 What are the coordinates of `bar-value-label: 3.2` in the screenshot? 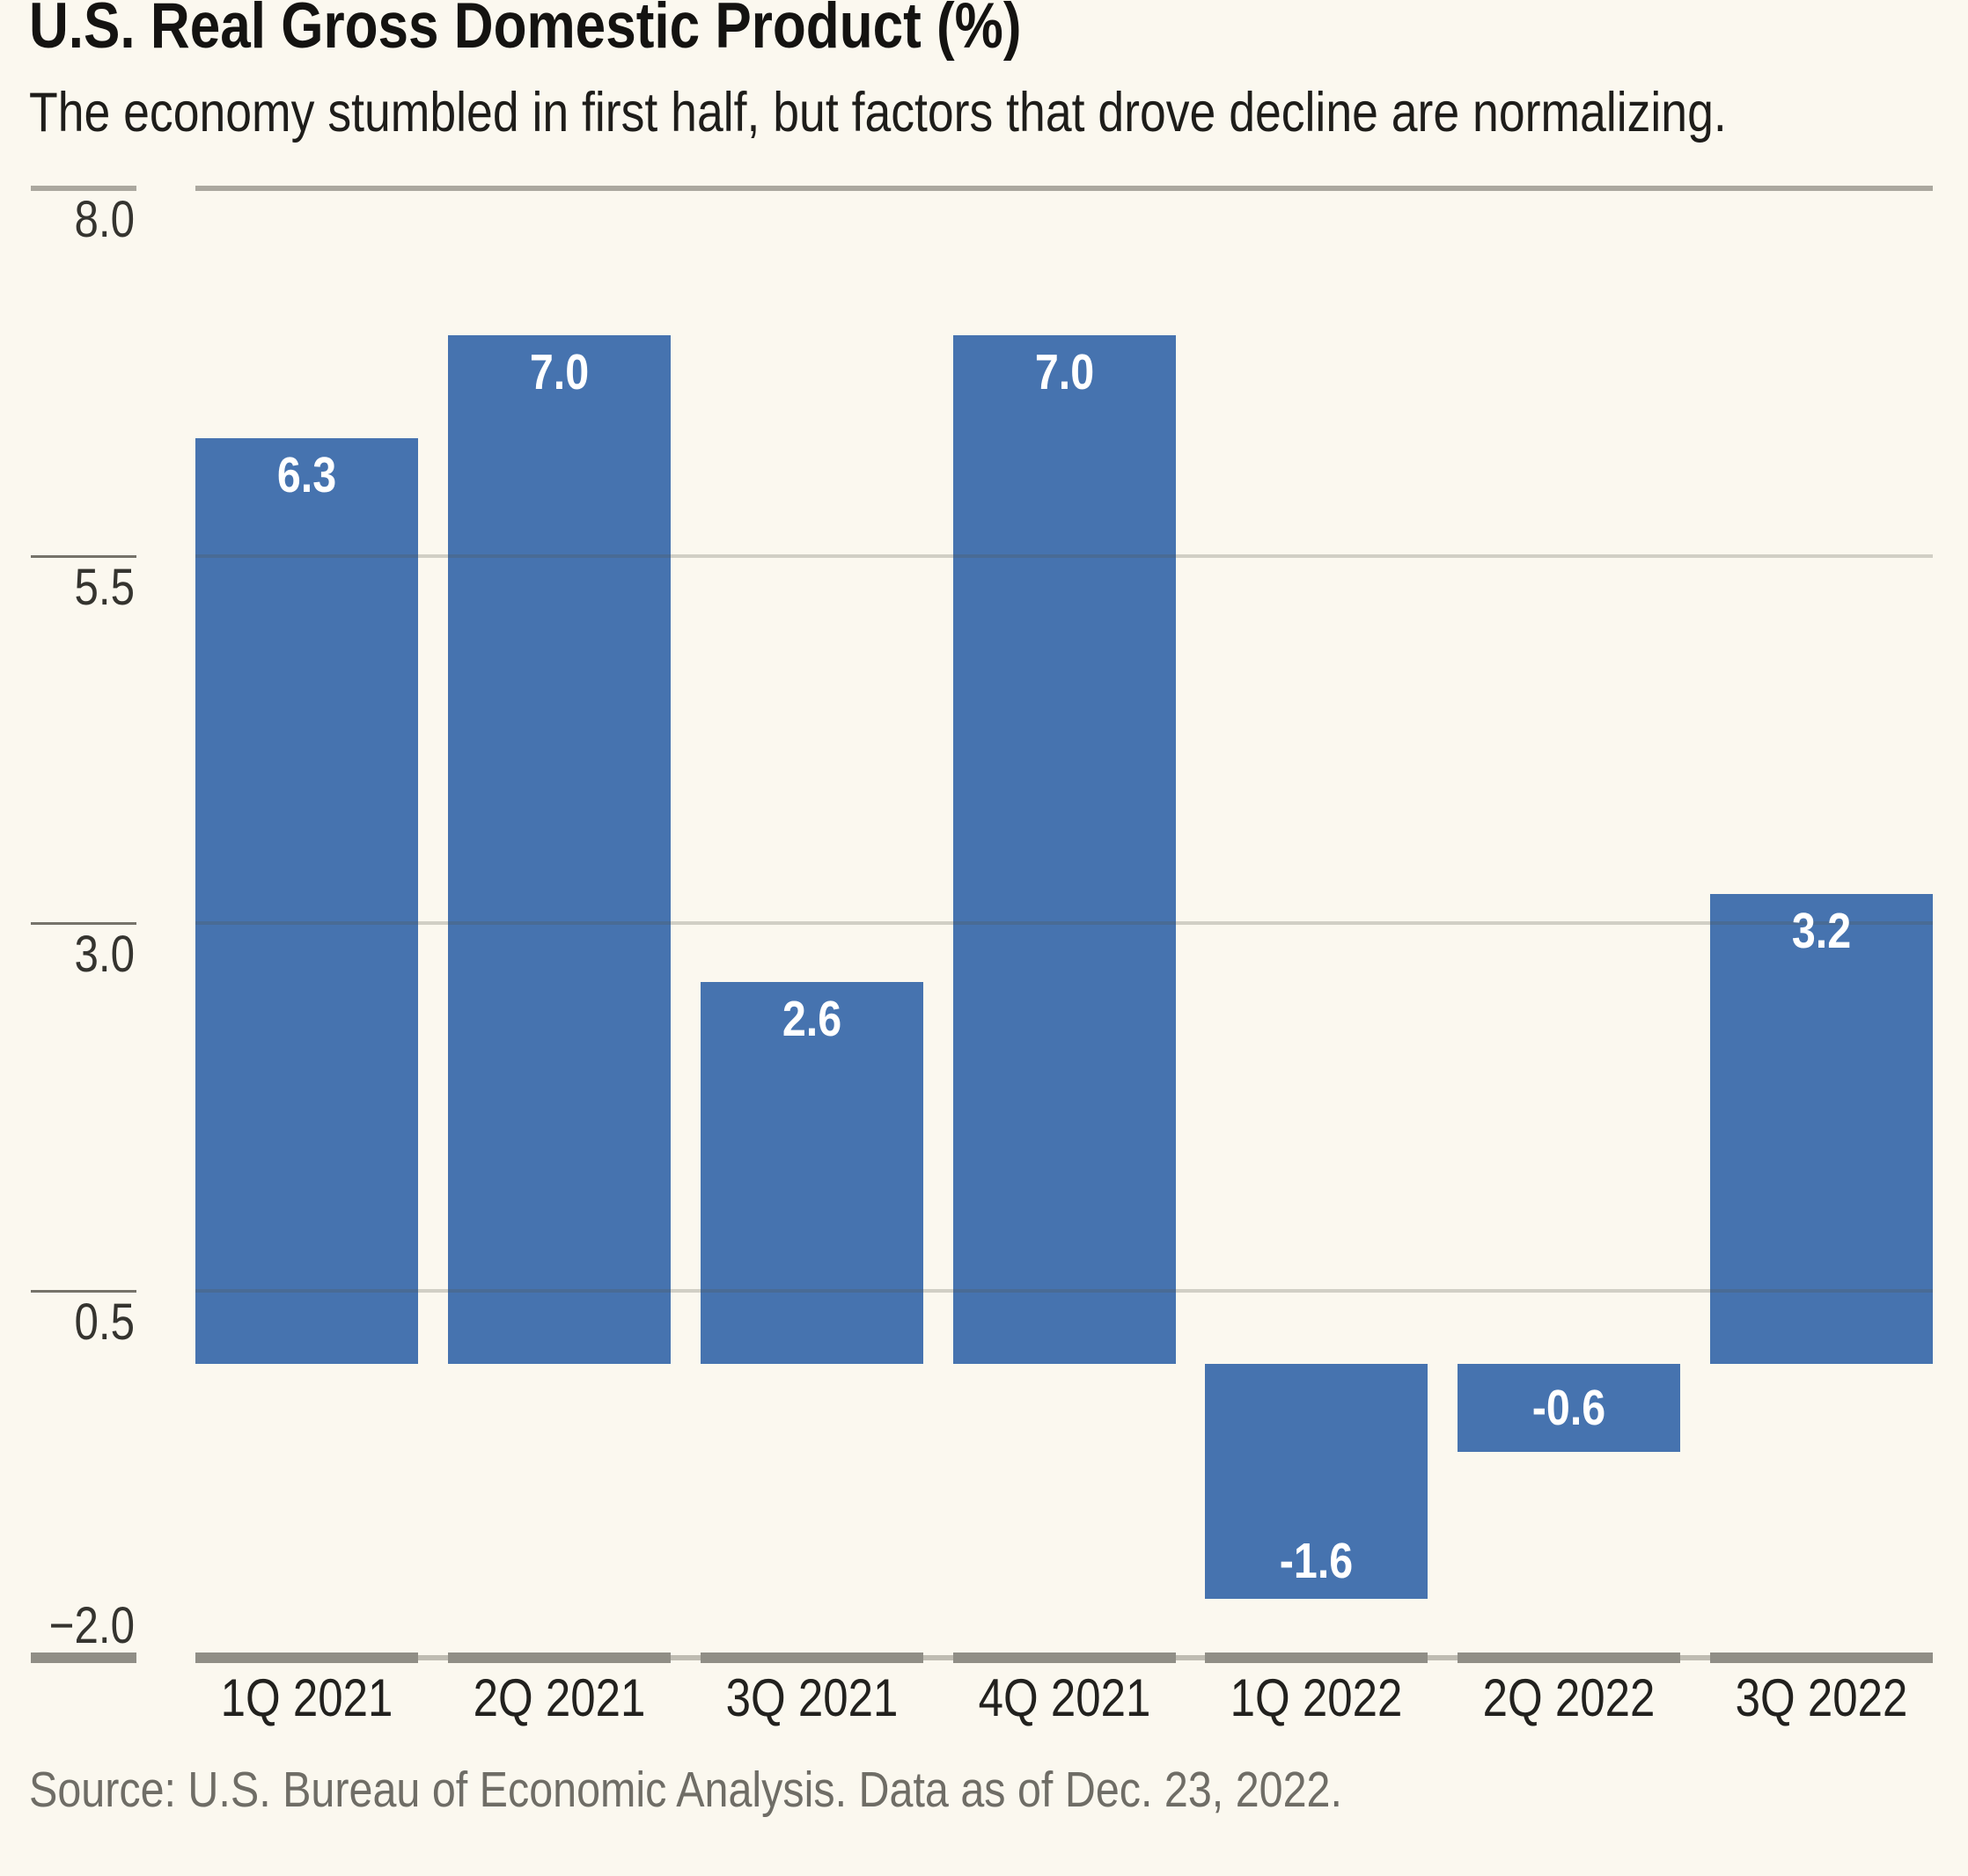 It's located at (1822, 930).